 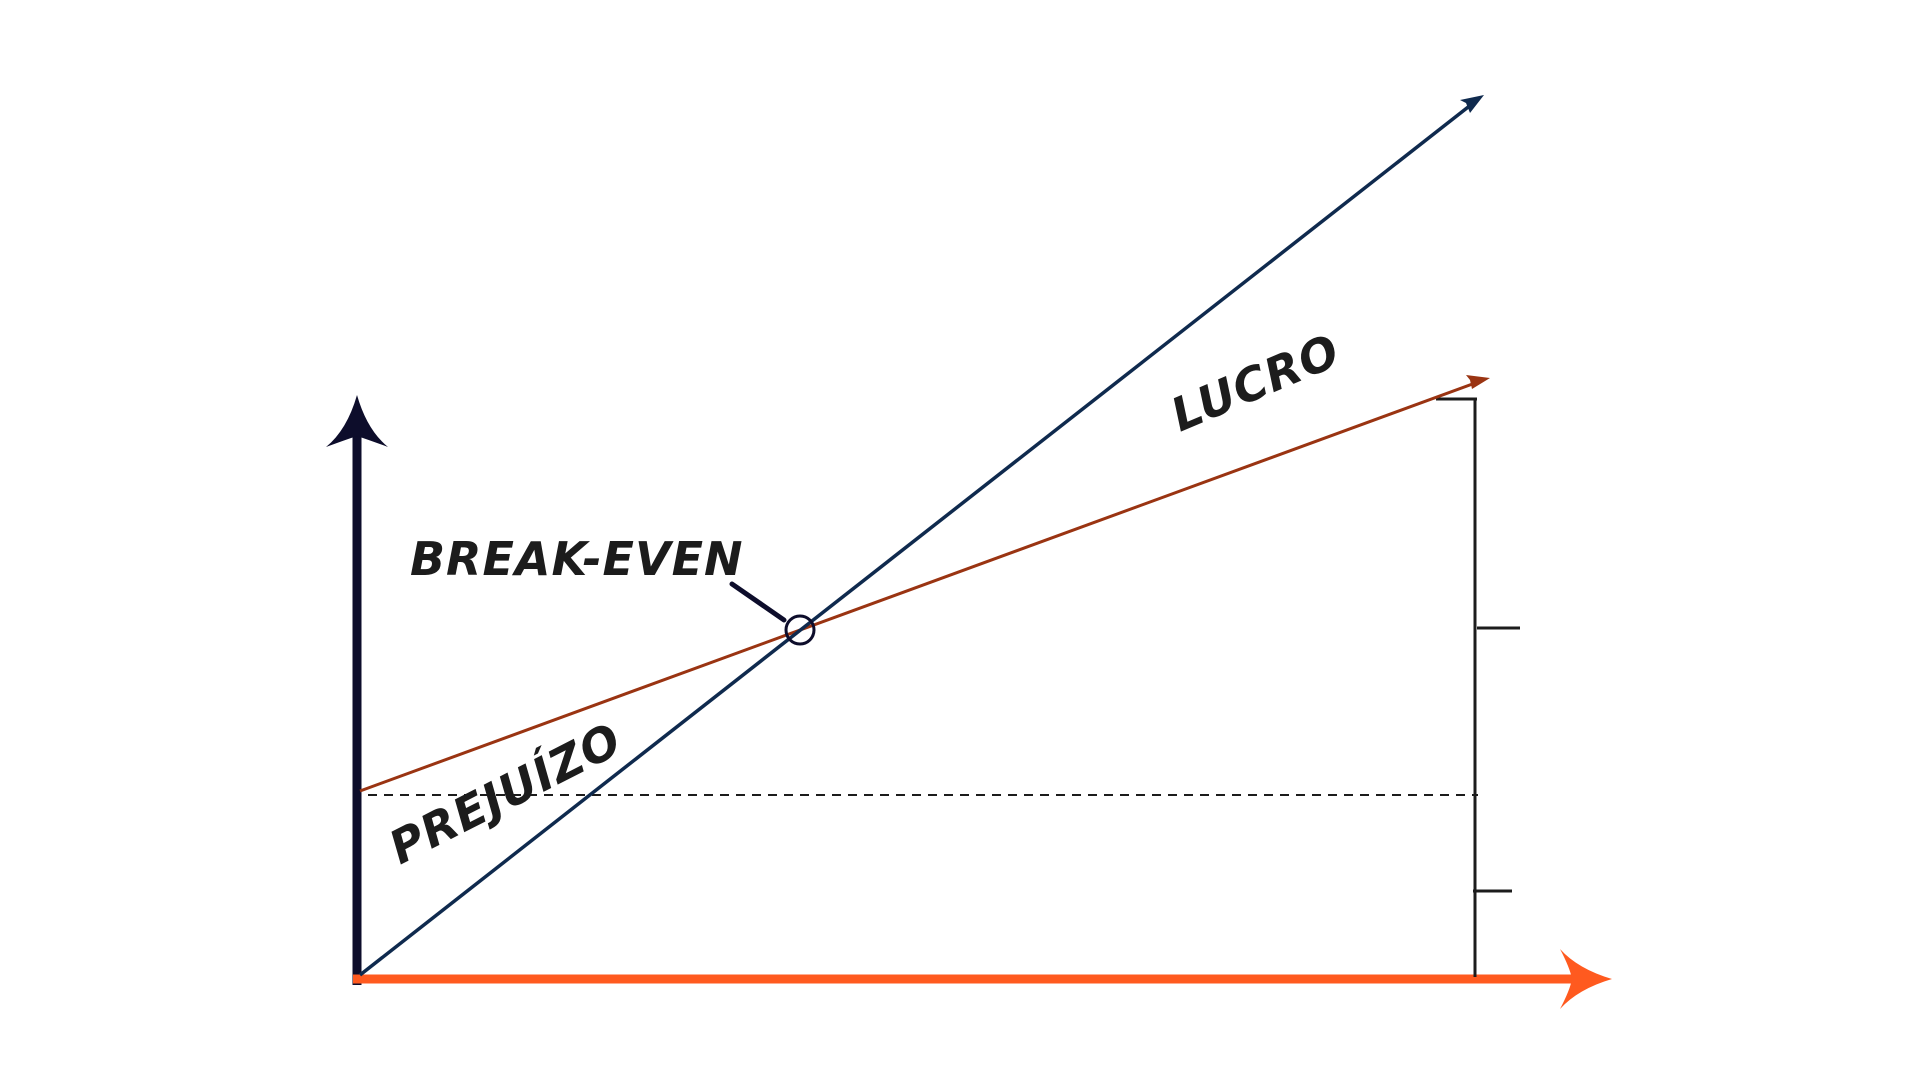 I want to click on y-axis-arrowhead, so click(x=357, y=421).